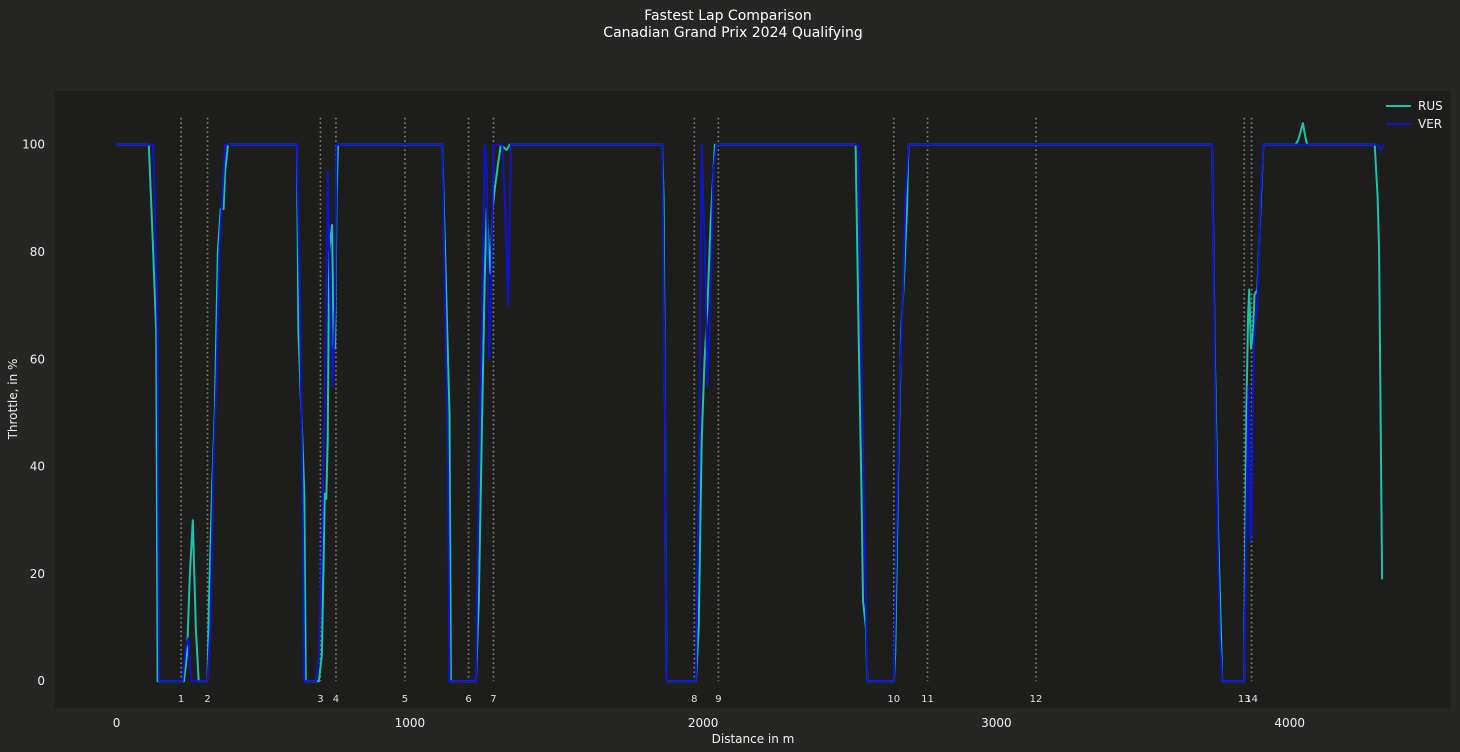  I want to click on corner-label-4: 4, so click(336, 699).